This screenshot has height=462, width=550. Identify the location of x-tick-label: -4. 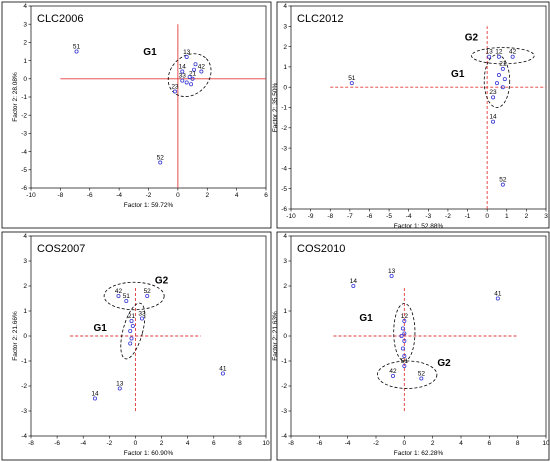
(119, 195).